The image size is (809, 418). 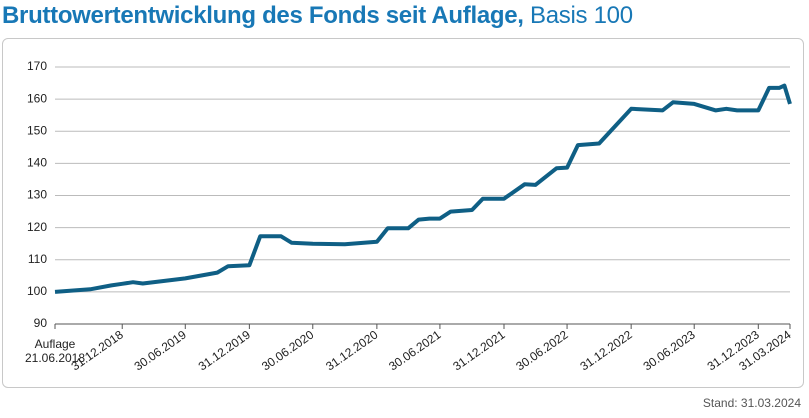 I want to click on x-tick-label: 30.06.2023, so click(x=669, y=350).